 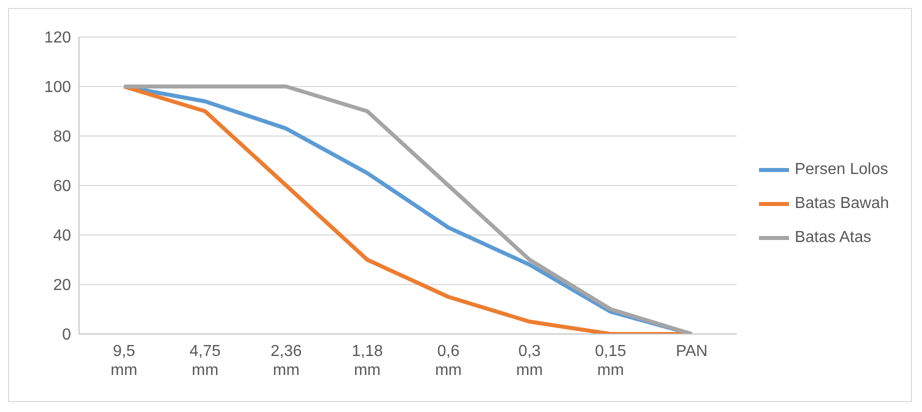 What do you see at coordinates (124, 361) in the screenshot?
I see `x-tick-label: 9,5 mm` at bounding box center [124, 361].